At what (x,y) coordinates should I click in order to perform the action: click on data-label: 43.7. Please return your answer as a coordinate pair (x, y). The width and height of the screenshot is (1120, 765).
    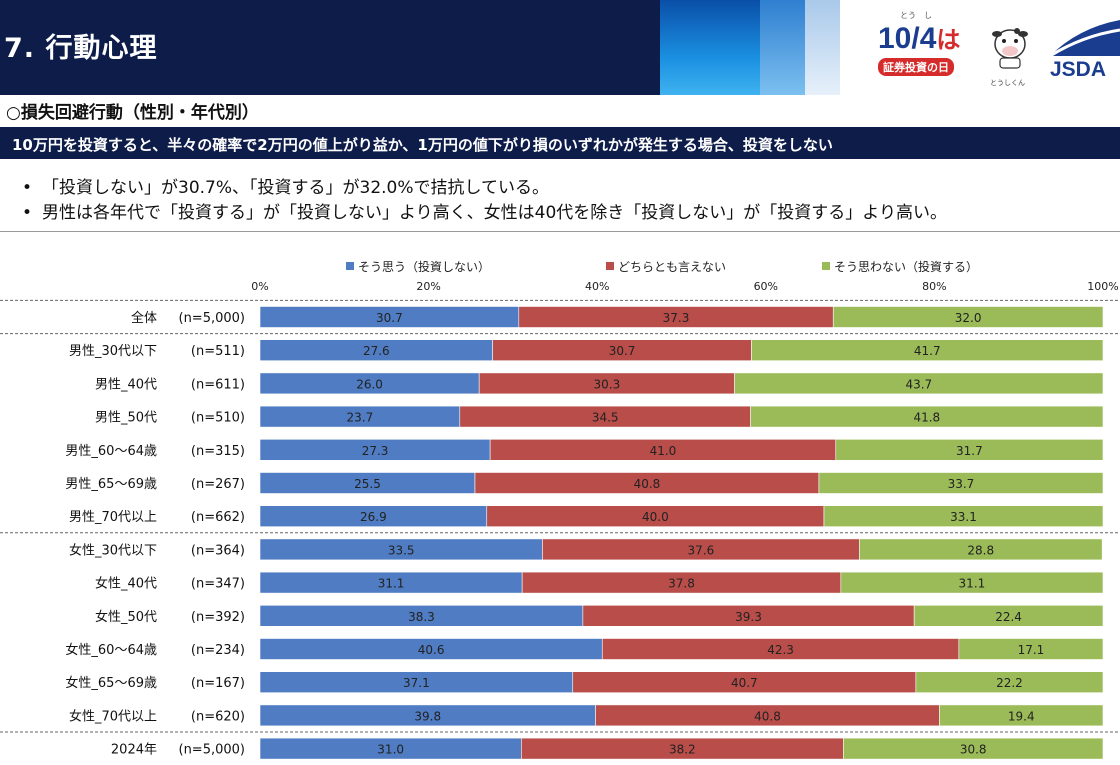
    Looking at the image, I should click on (918, 384).